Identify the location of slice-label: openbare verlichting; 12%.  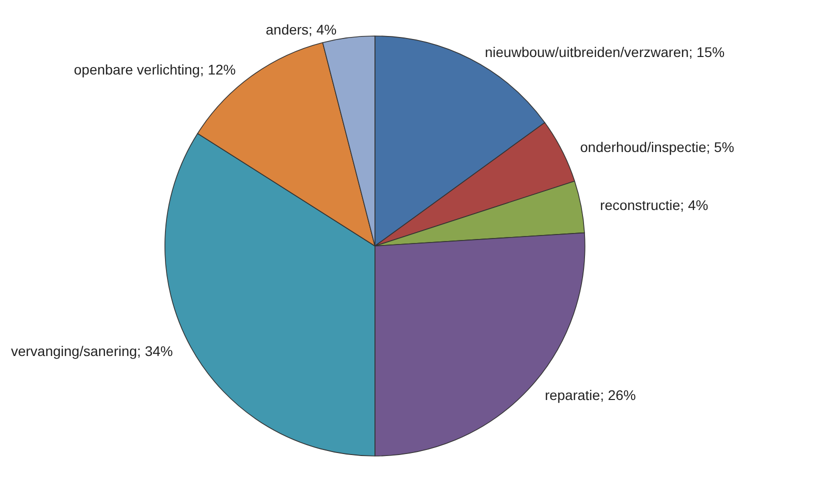
(155, 70).